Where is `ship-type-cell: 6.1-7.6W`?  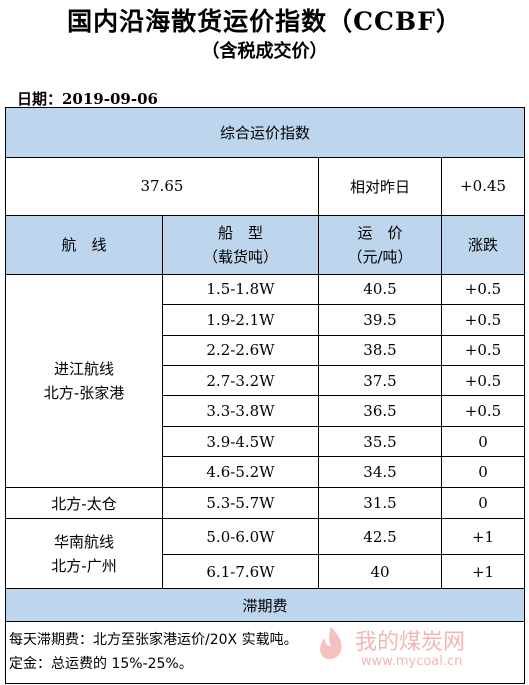 ship-type-cell: 6.1-7.6W is located at coordinates (240, 571).